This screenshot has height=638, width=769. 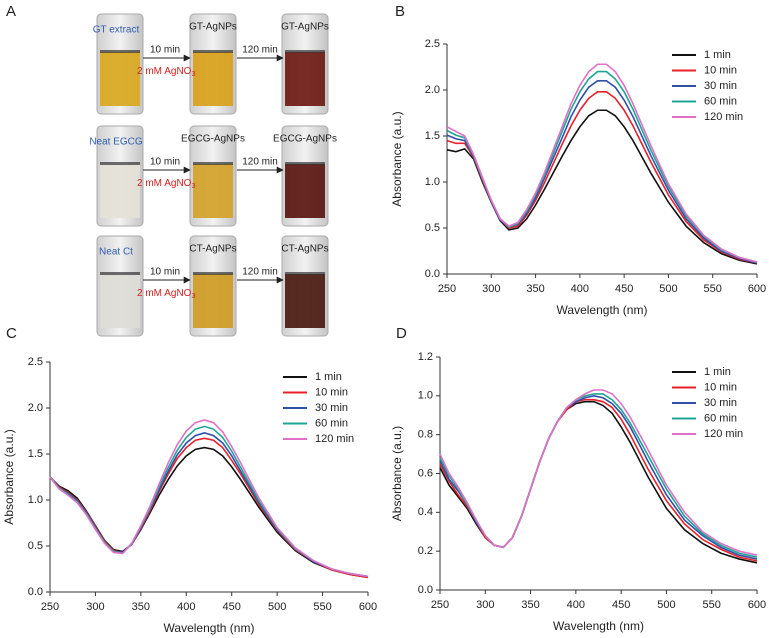 I want to click on panel-label: A, so click(x=11, y=11).